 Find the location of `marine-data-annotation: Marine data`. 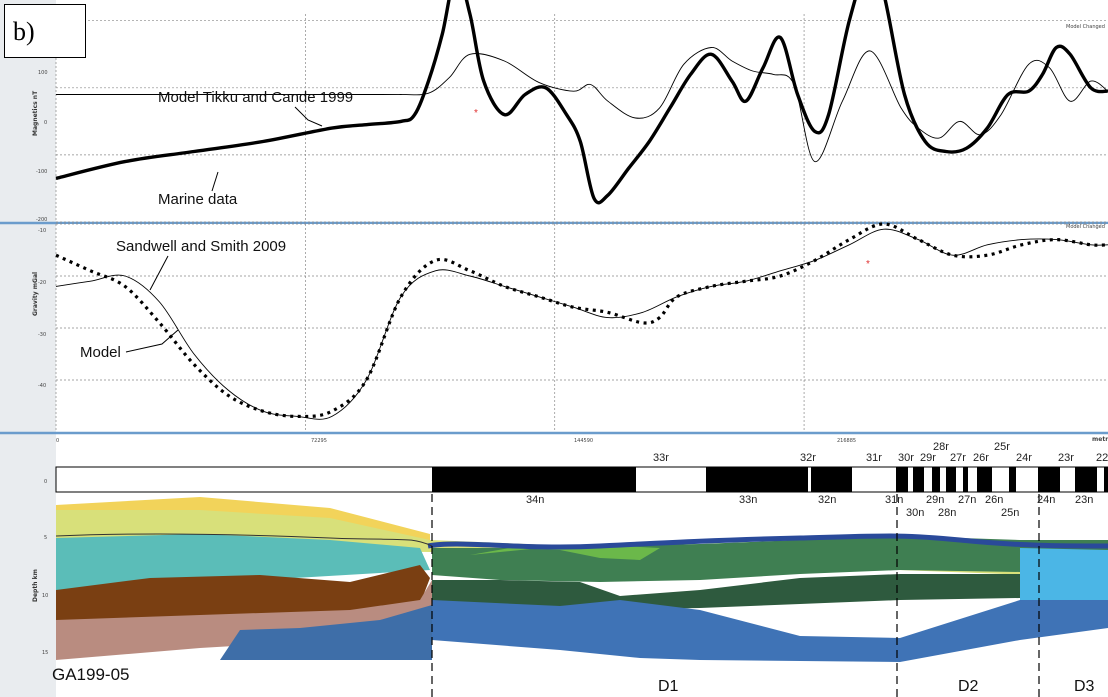

marine-data-annotation: Marine data is located at coordinates (198, 199).